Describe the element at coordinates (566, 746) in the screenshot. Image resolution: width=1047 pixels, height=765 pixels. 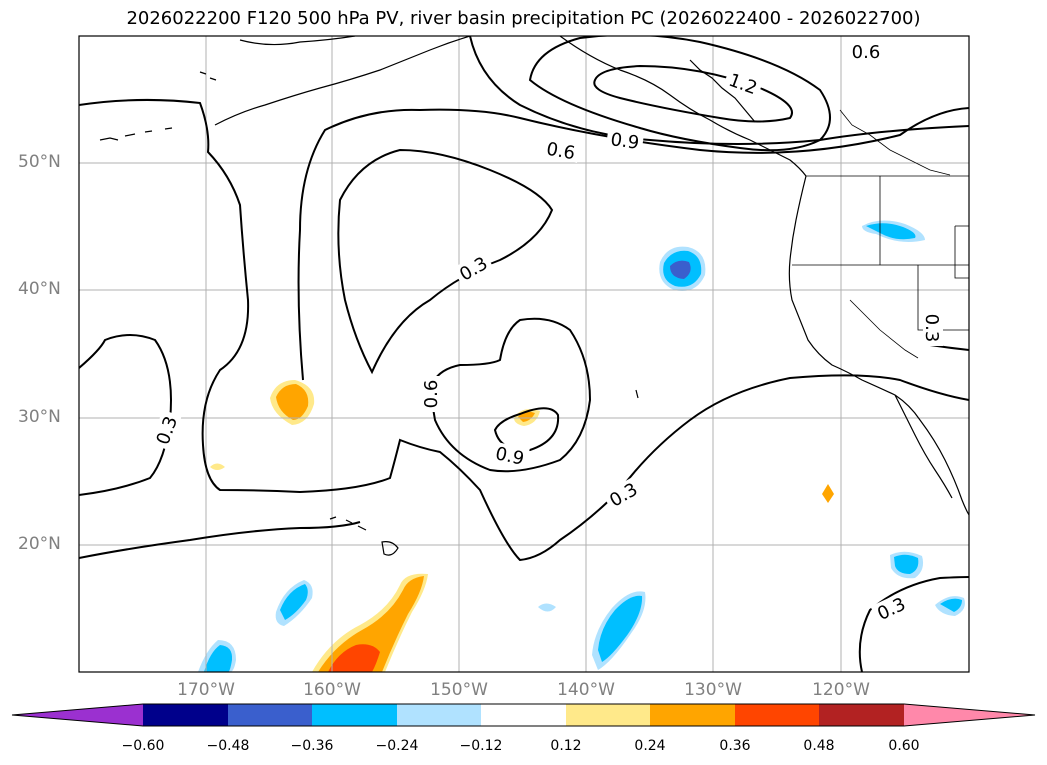
I see `colorbar-tick-label: 0.12` at that location.